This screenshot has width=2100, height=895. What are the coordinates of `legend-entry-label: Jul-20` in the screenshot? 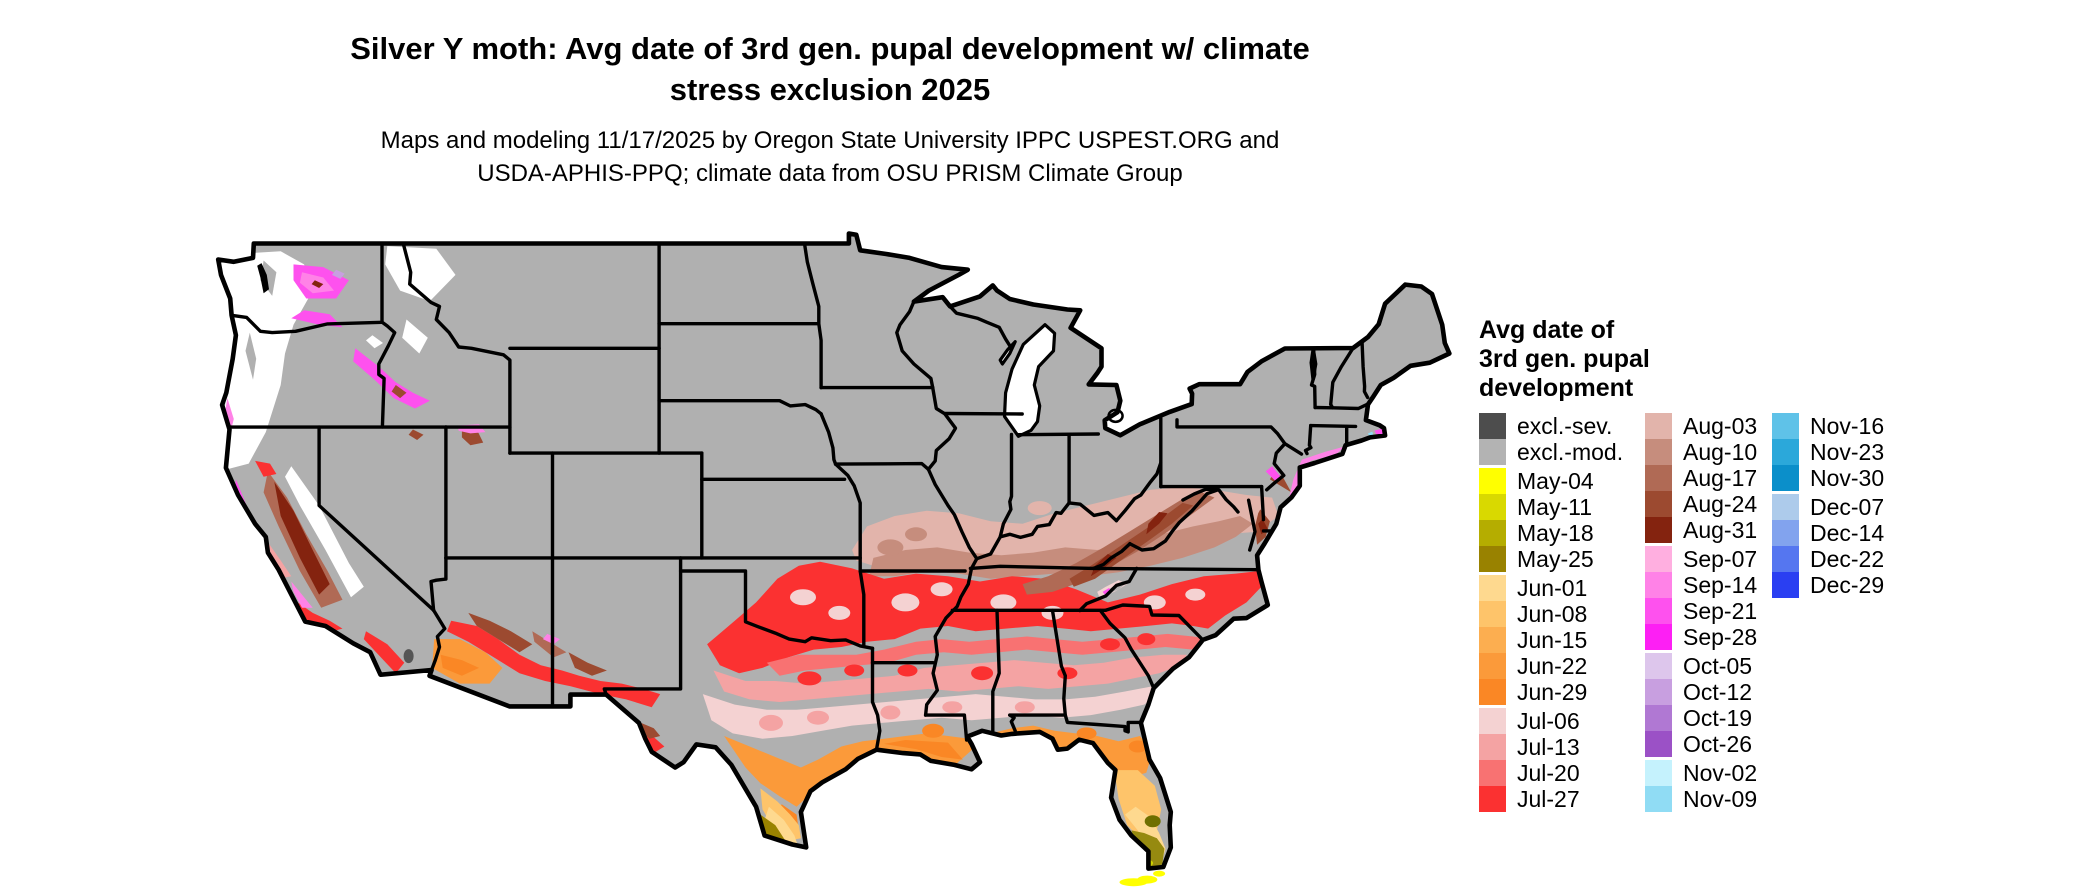 It's located at (1548, 773).